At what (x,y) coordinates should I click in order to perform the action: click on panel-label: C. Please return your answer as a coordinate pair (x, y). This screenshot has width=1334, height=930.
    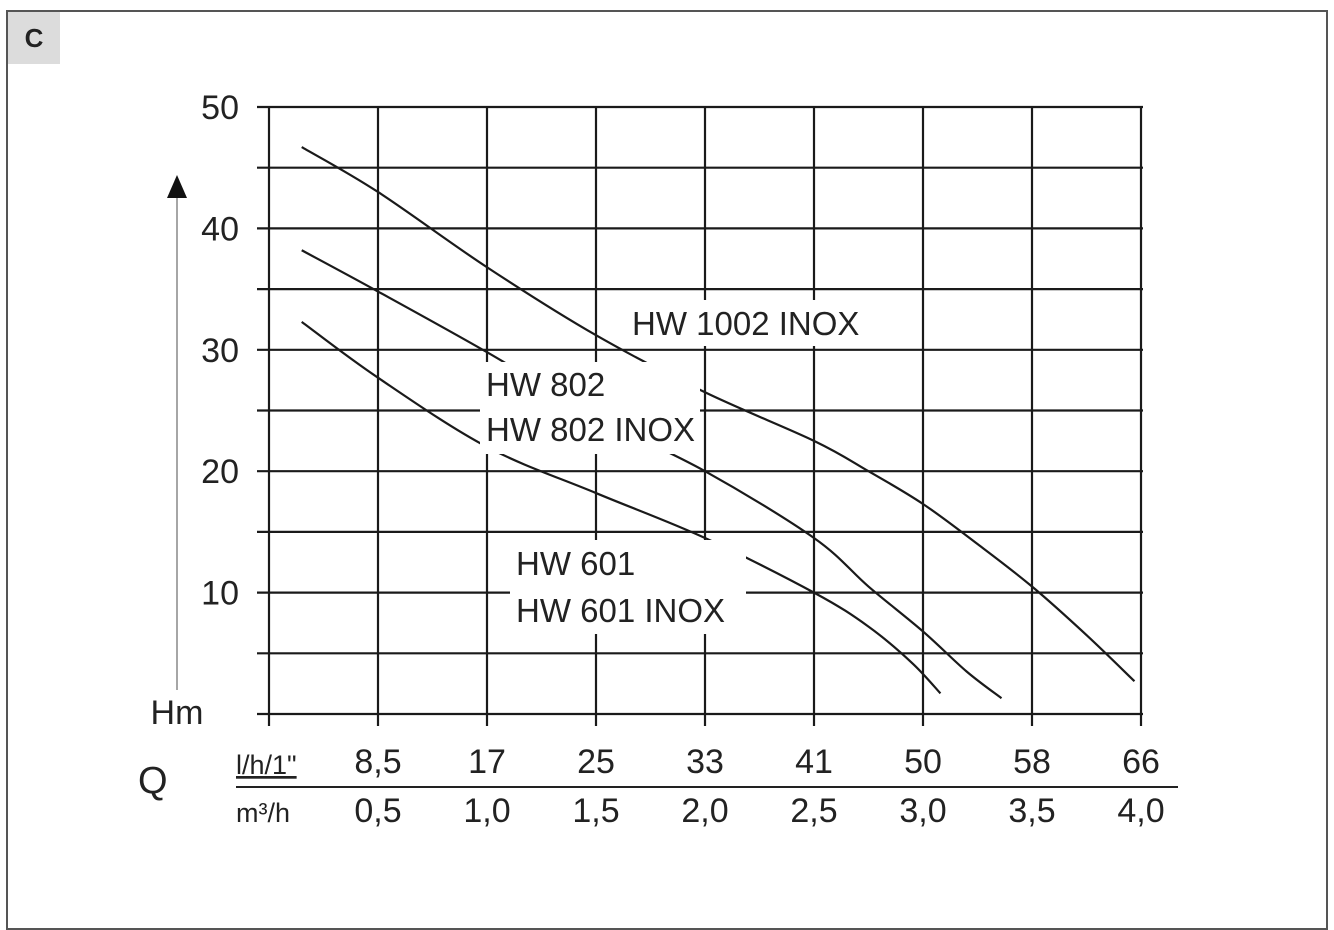
    Looking at the image, I should click on (34, 38).